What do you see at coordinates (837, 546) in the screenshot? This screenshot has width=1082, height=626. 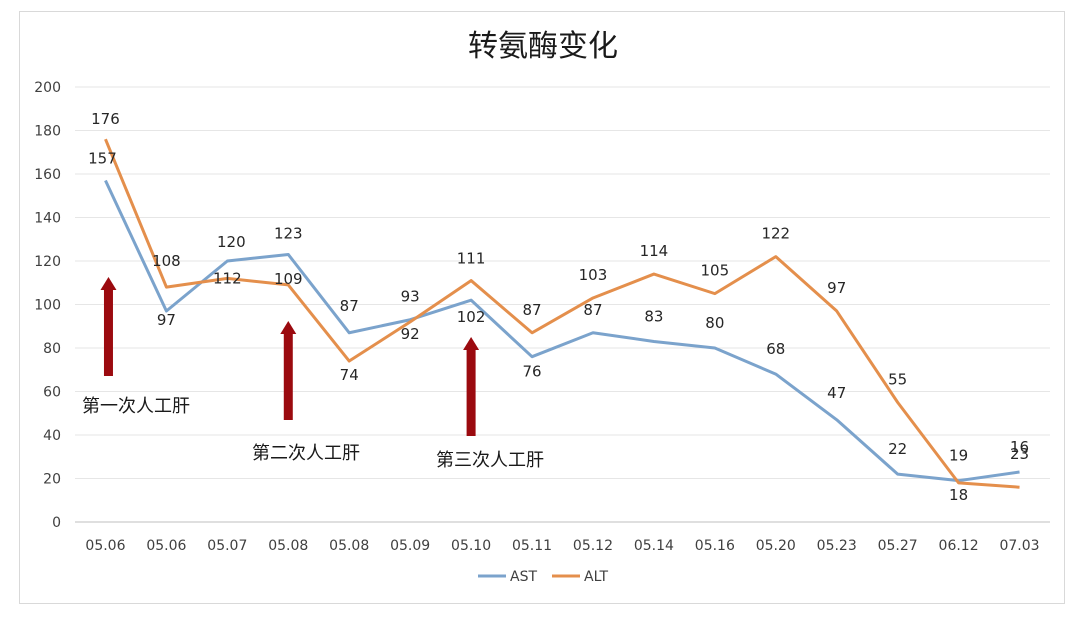 I see `x-tick-label: 05.23` at bounding box center [837, 546].